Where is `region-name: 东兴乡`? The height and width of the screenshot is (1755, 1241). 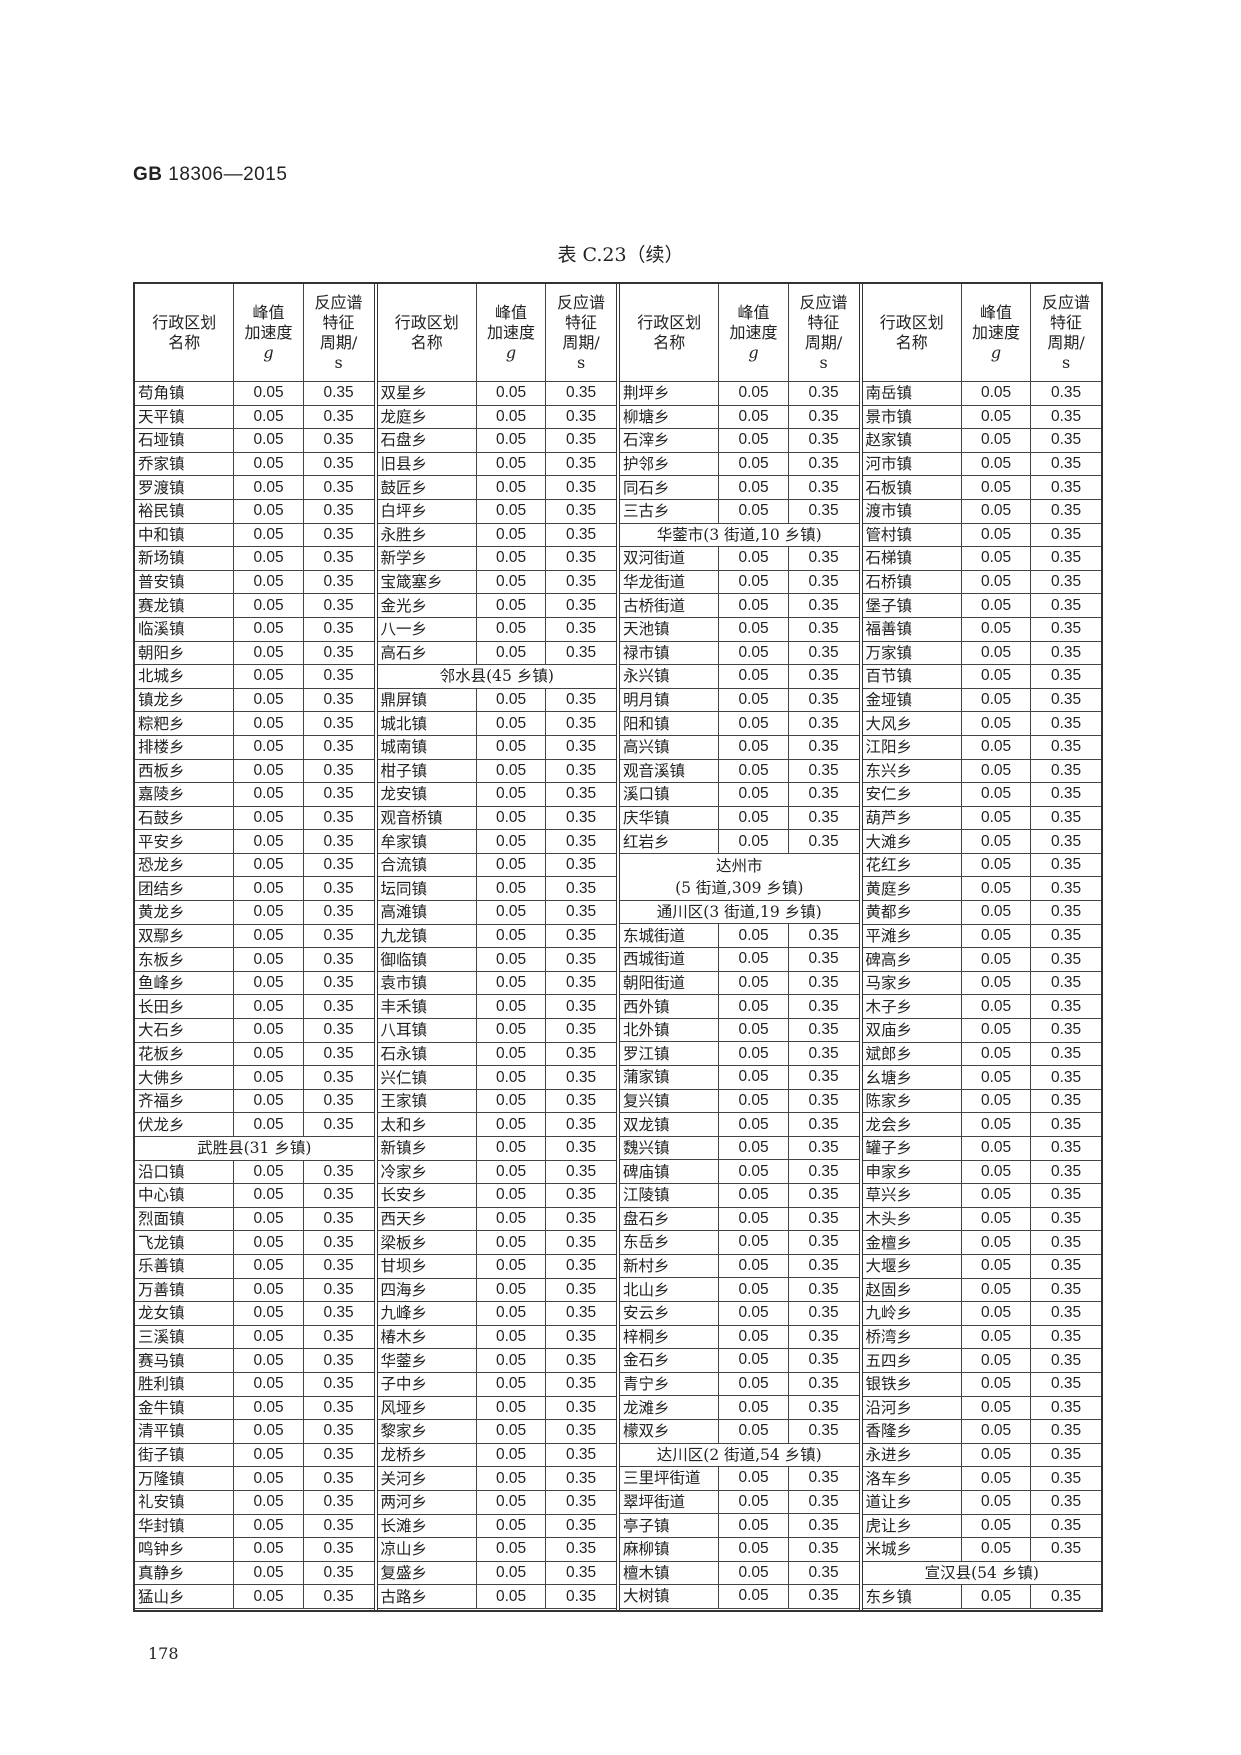 region-name: 东兴乡 is located at coordinates (912, 771).